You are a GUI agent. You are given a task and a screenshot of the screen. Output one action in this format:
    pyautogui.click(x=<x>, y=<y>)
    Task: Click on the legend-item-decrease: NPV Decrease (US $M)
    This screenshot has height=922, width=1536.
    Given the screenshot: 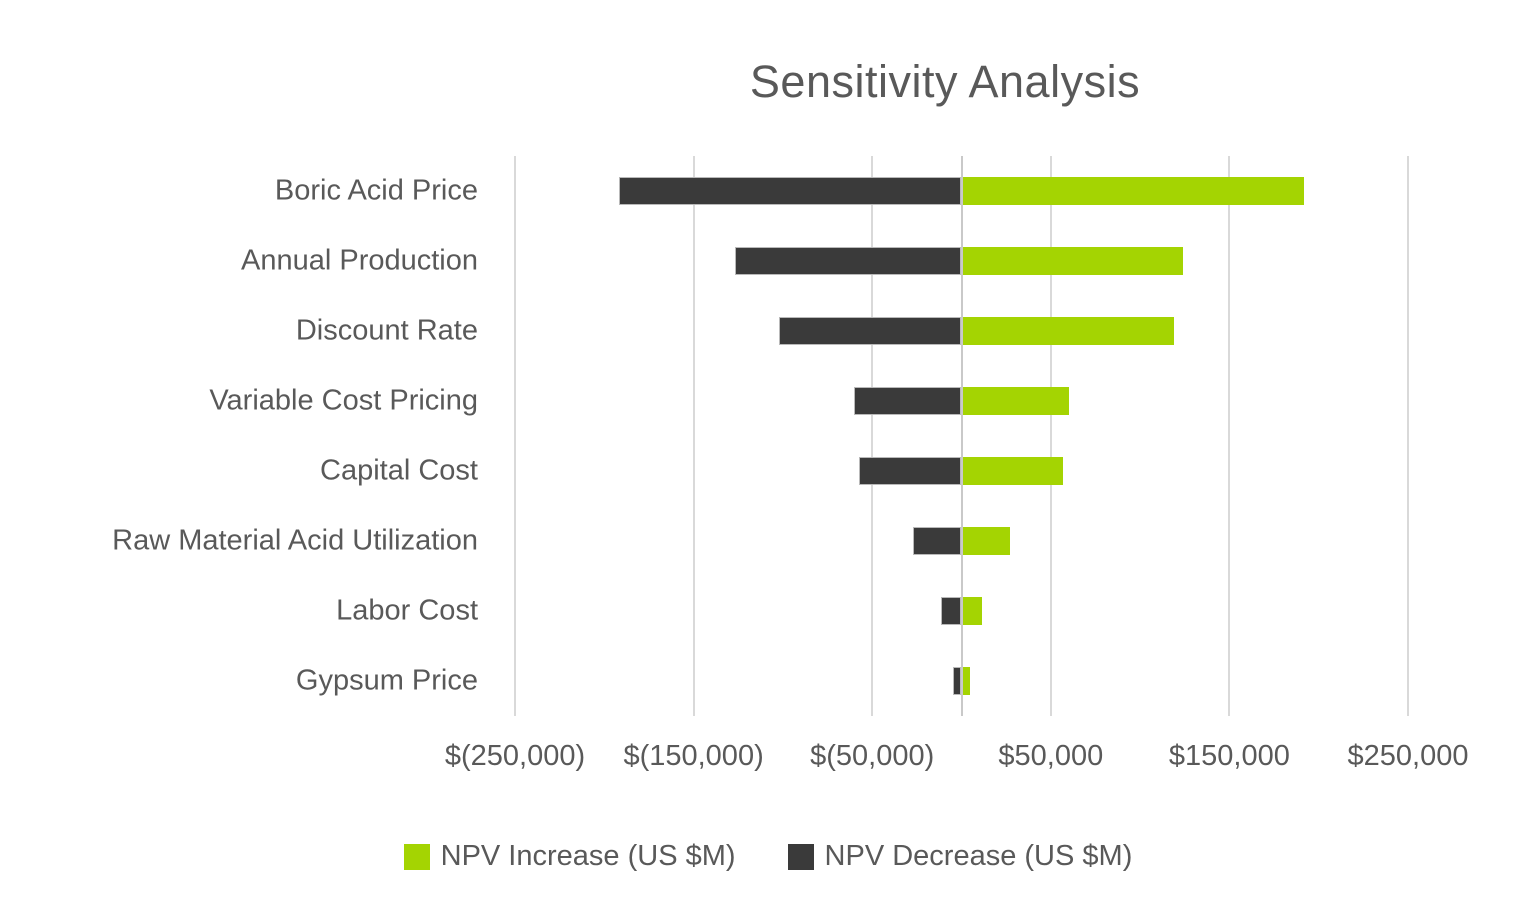 What is the action you would take?
    pyautogui.click(x=960, y=856)
    